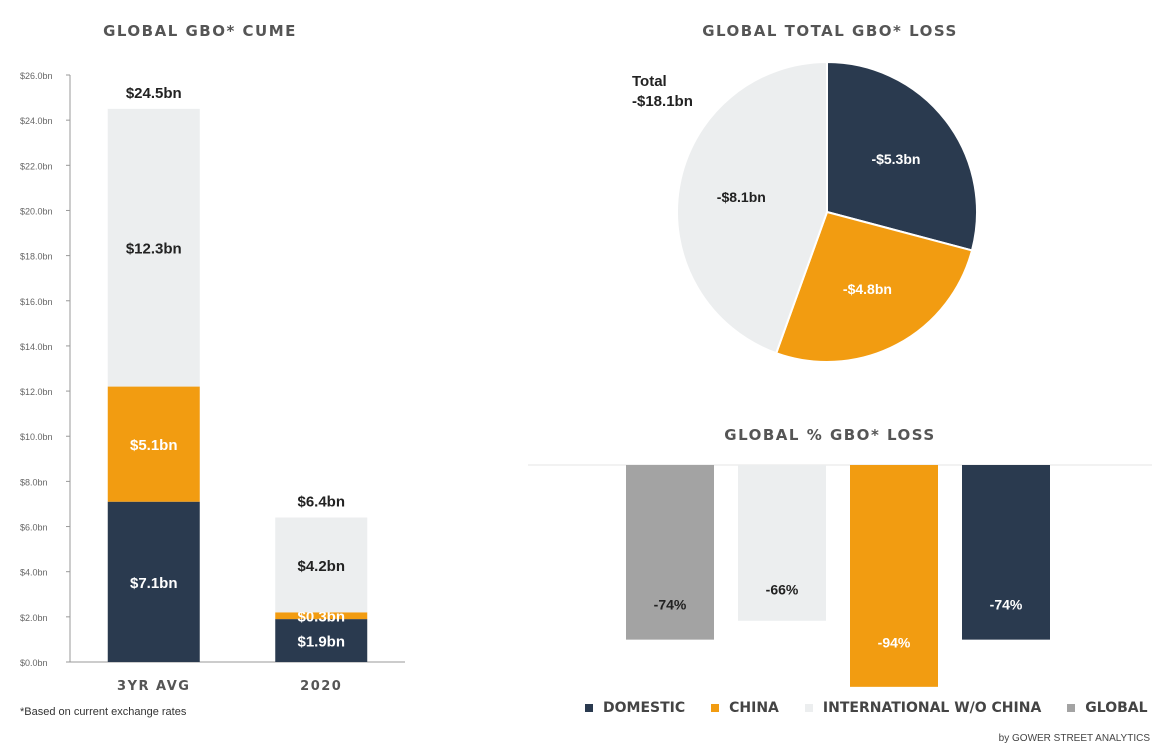 The height and width of the screenshot is (751, 1164). I want to click on legend-label: DOMESTIC, so click(644, 708).